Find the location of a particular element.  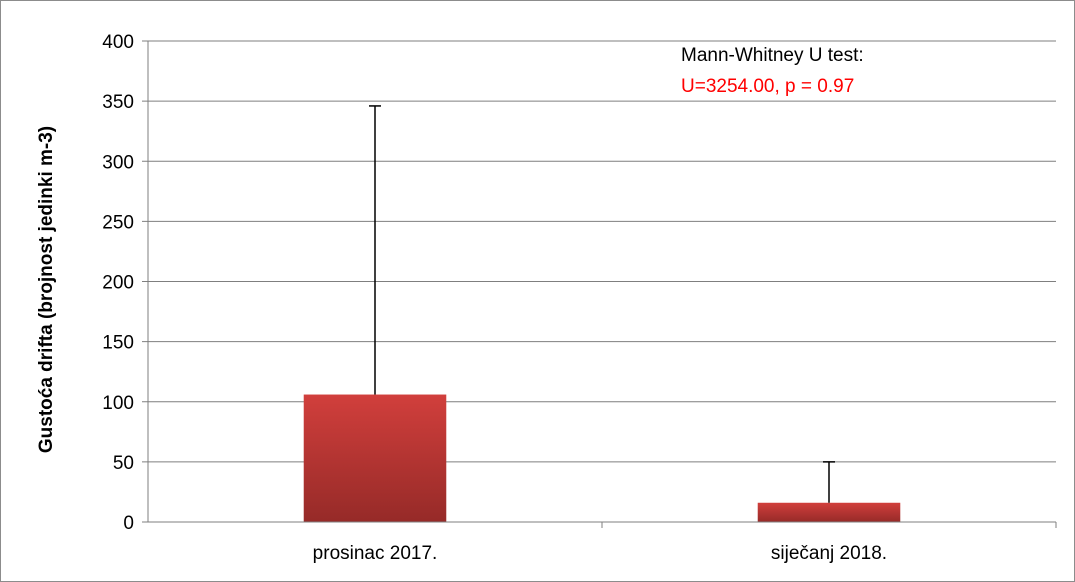

x-tick-label: siječanj 2018. is located at coordinates (829, 553).